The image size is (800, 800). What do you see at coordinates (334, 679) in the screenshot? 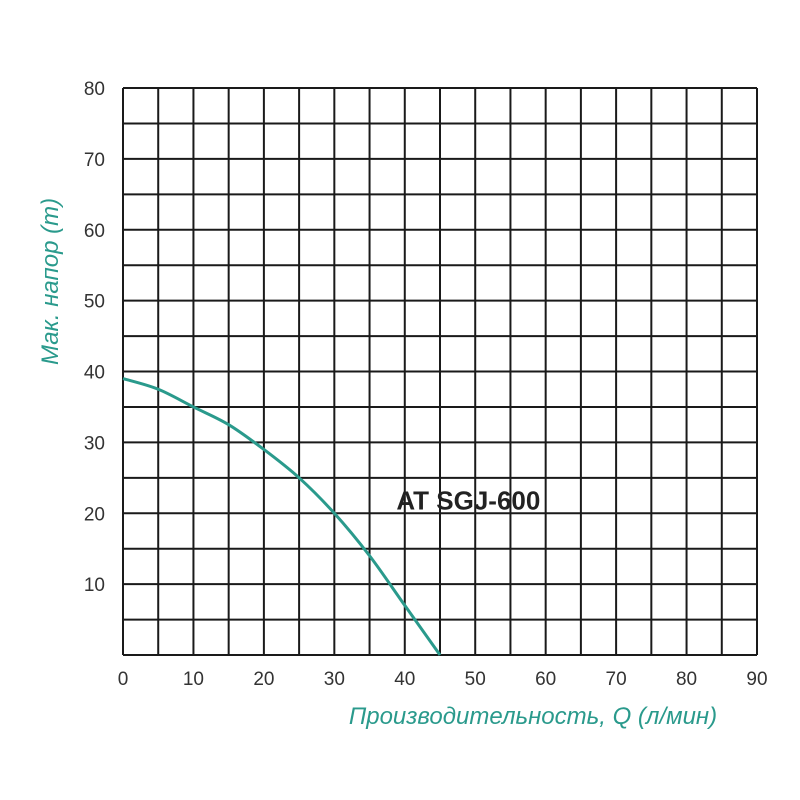
I see `x-tick-label: 30` at bounding box center [334, 679].